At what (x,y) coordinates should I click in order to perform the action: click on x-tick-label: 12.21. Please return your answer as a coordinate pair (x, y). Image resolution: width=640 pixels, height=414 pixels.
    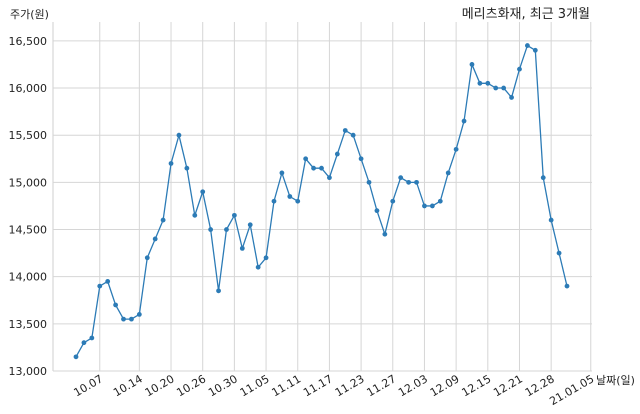
    Looking at the image, I should click on (508, 385).